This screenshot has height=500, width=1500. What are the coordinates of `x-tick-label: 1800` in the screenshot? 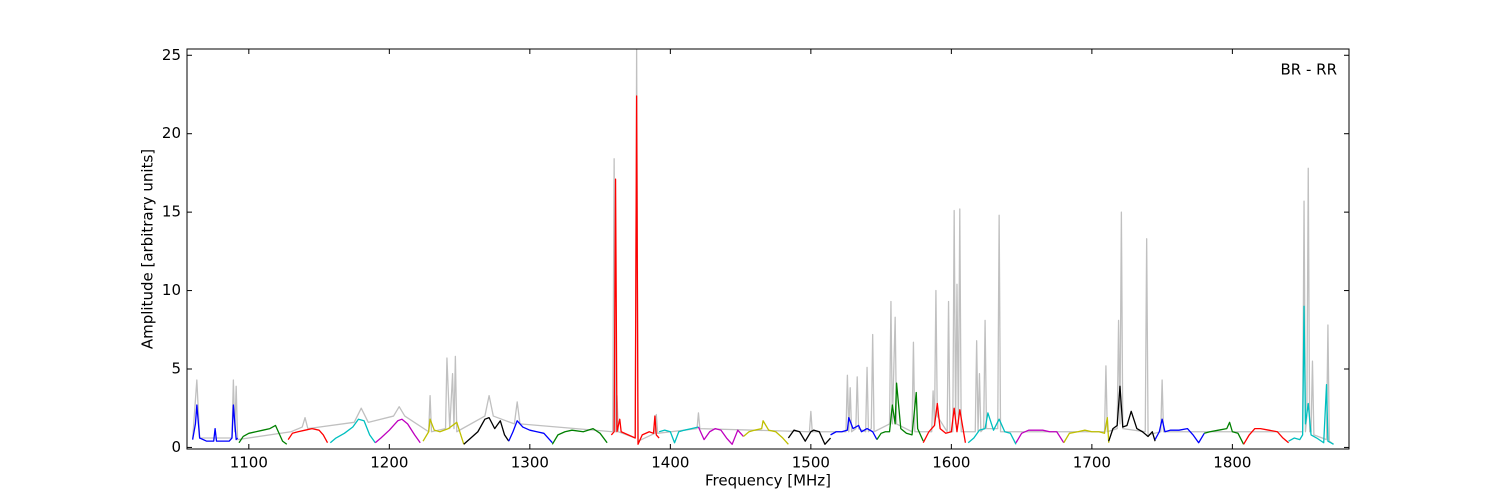 It's located at (1232, 463).